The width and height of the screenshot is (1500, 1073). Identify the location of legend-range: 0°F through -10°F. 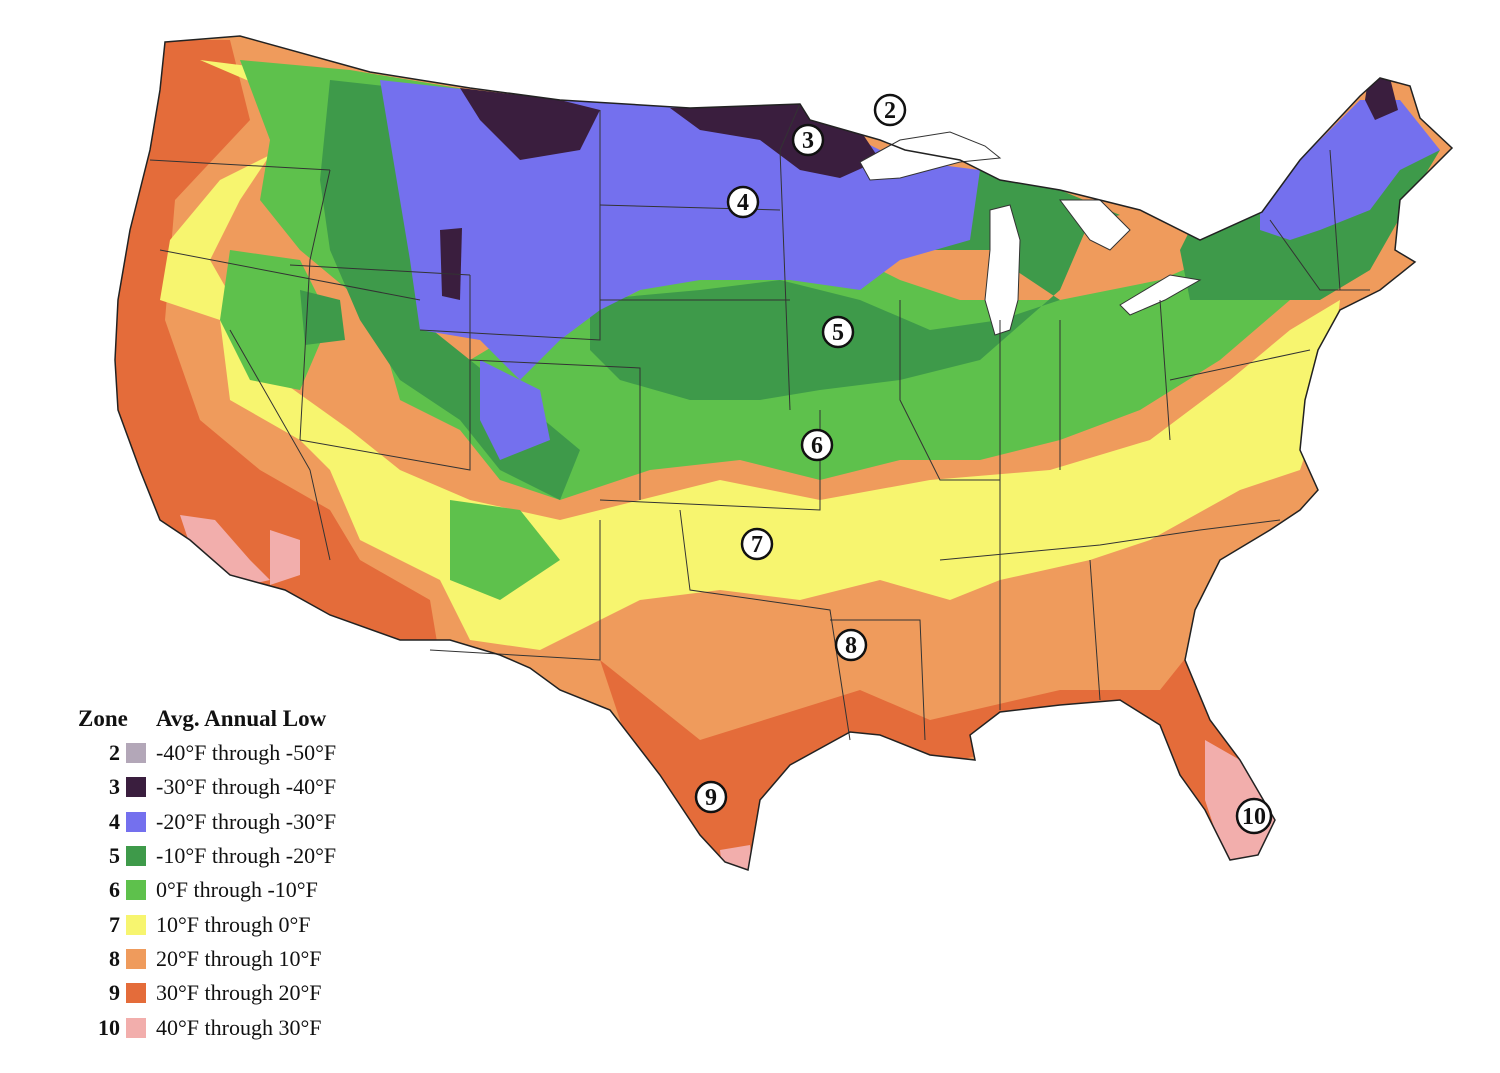
(237, 890).